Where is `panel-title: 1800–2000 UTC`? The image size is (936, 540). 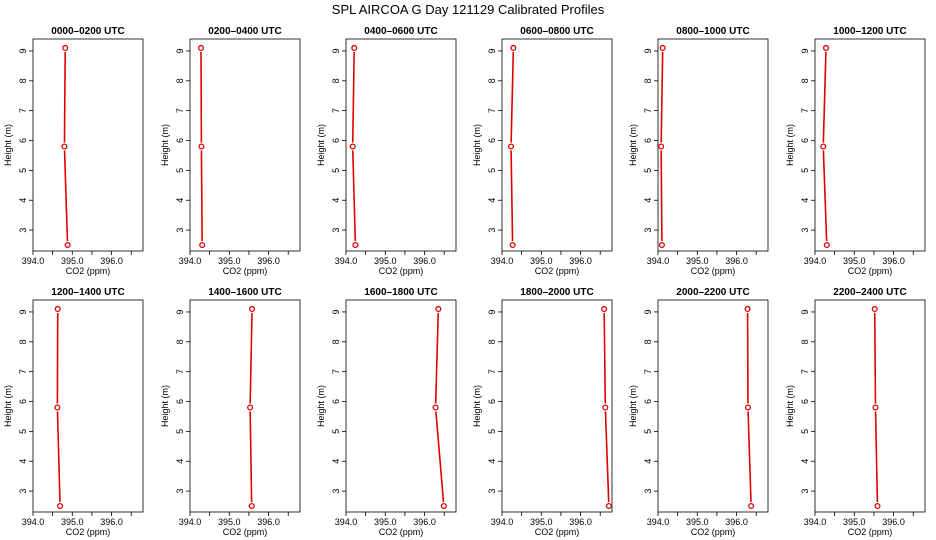
panel-title: 1800–2000 UTC is located at coordinates (556, 292).